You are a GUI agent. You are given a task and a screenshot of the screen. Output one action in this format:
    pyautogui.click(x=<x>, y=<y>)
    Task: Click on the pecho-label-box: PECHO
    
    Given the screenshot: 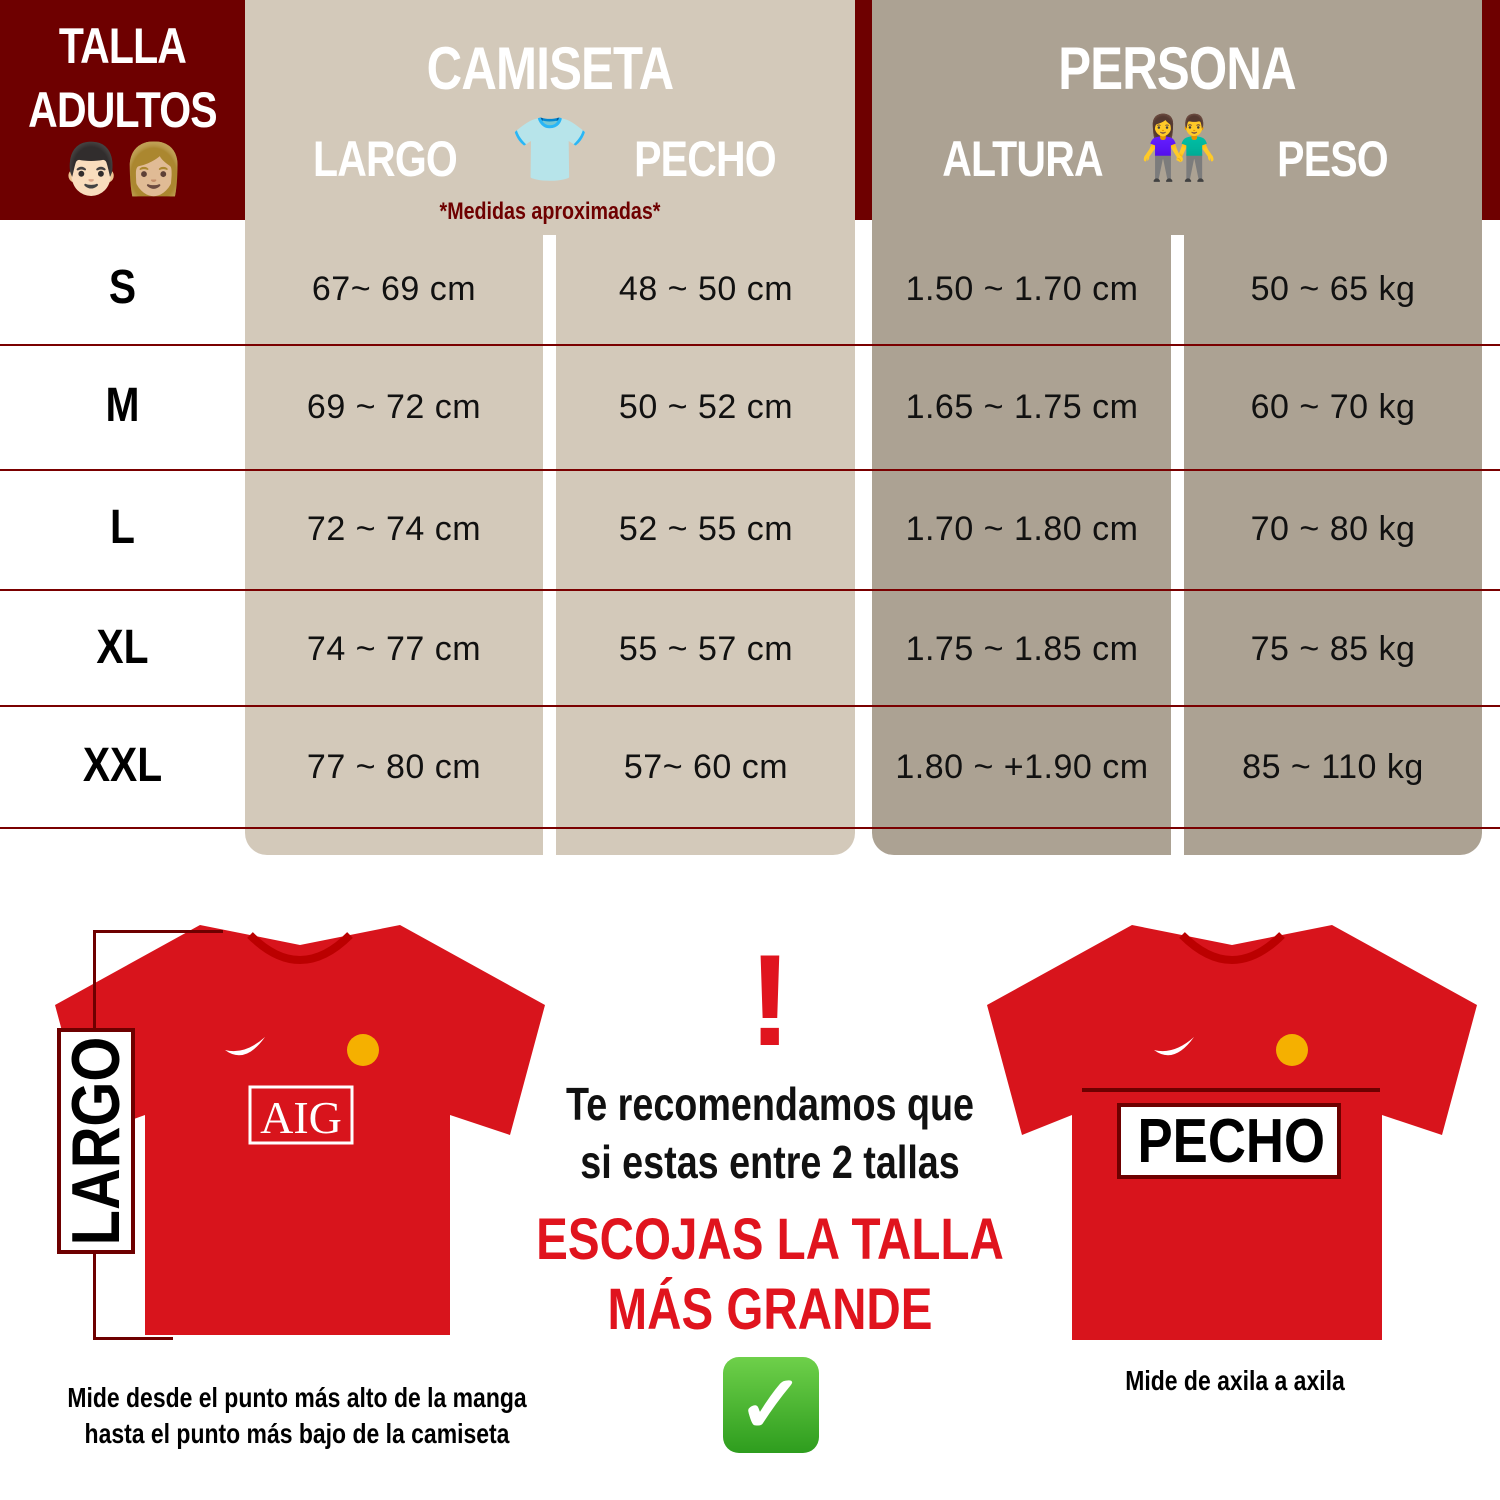 What is the action you would take?
    pyautogui.click(x=1229, y=1141)
    